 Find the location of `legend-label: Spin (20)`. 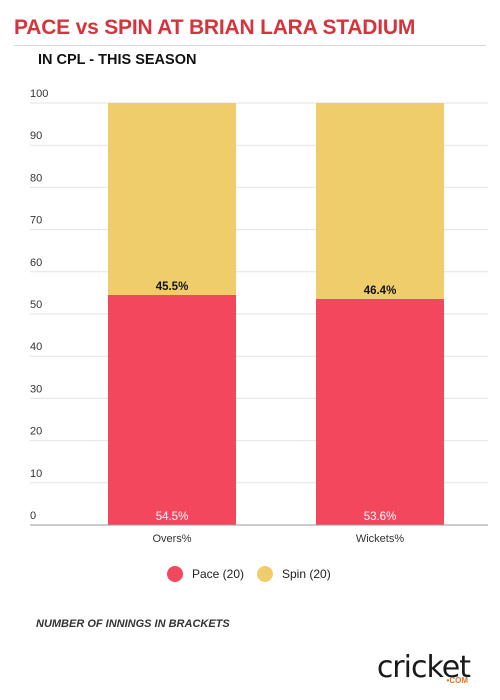

legend-label: Spin (20) is located at coordinates (306, 574).